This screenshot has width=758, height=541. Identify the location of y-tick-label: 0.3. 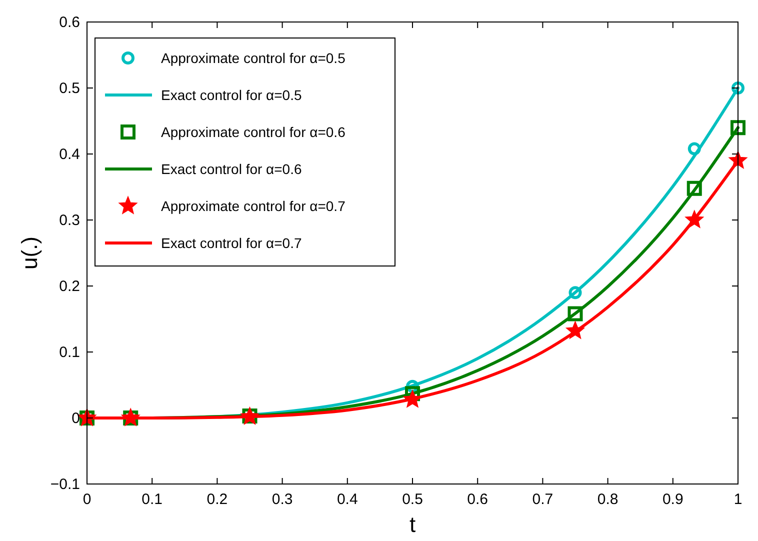
(69, 220).